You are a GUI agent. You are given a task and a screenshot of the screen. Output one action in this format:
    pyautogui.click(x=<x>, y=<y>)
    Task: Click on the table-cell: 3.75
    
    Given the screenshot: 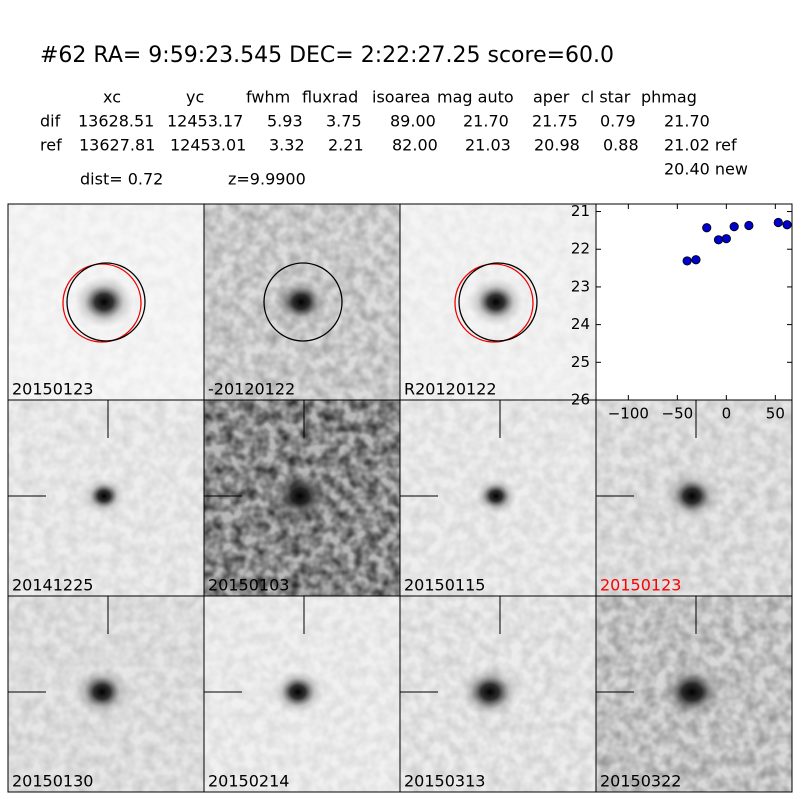 What is the action you would take?
    pyautogui.click(x=344, y=121)
    